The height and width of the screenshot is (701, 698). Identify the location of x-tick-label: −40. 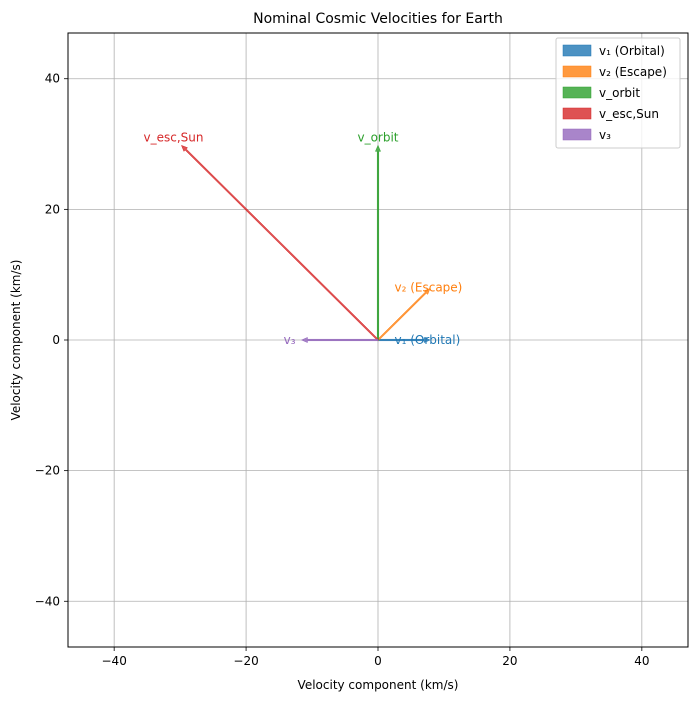
(114, 661).